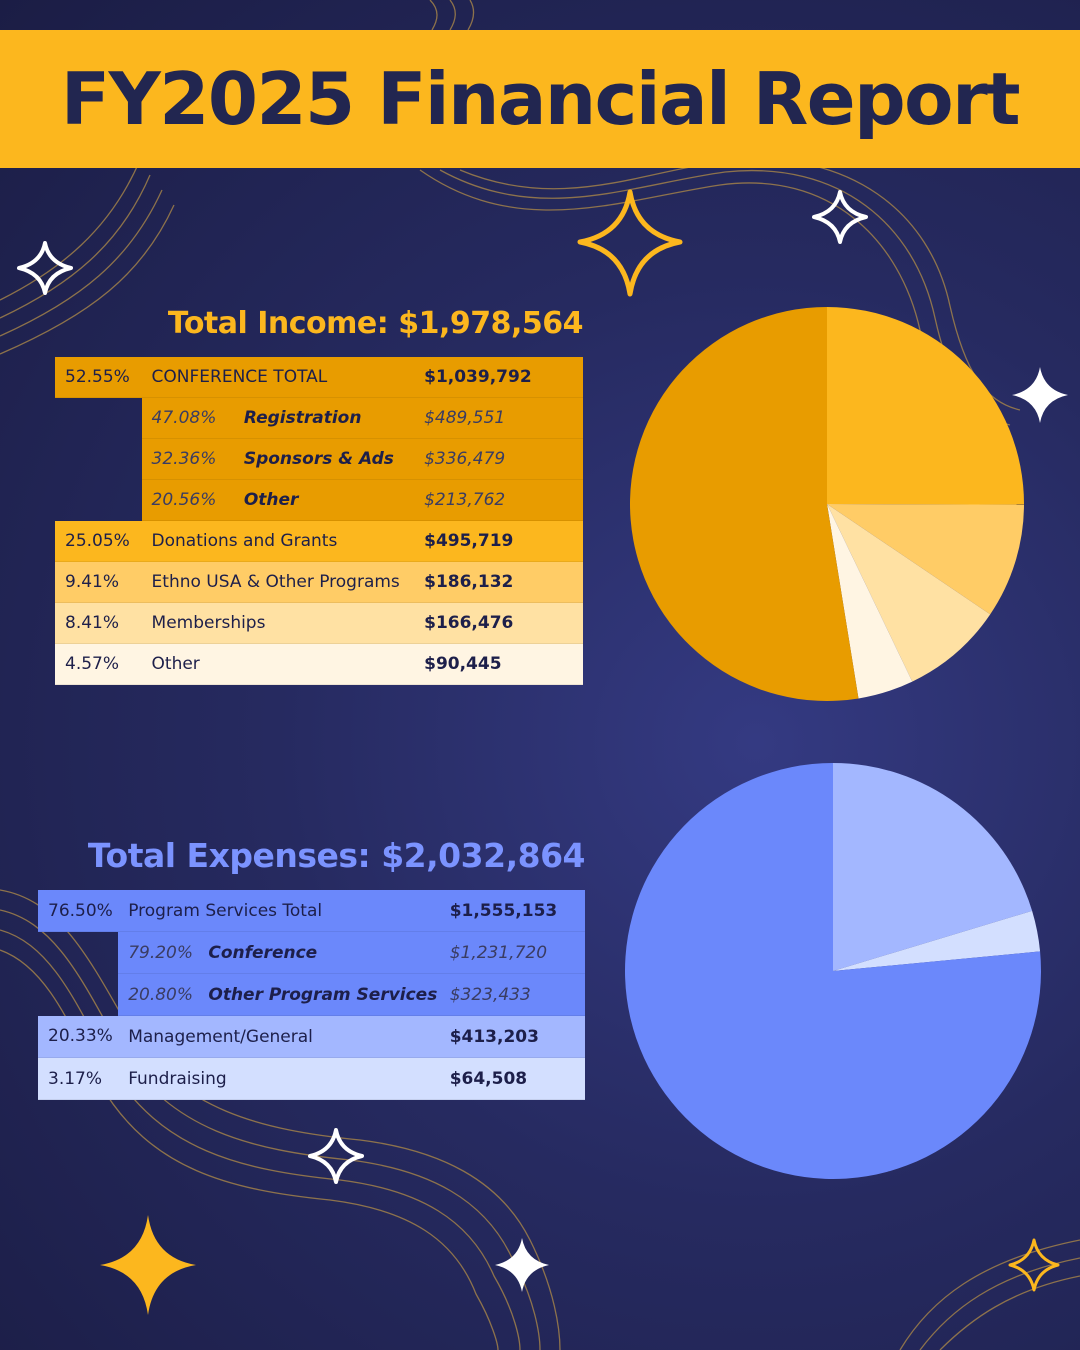  I want to click on row-label: Management/General, so click(279, 1036).